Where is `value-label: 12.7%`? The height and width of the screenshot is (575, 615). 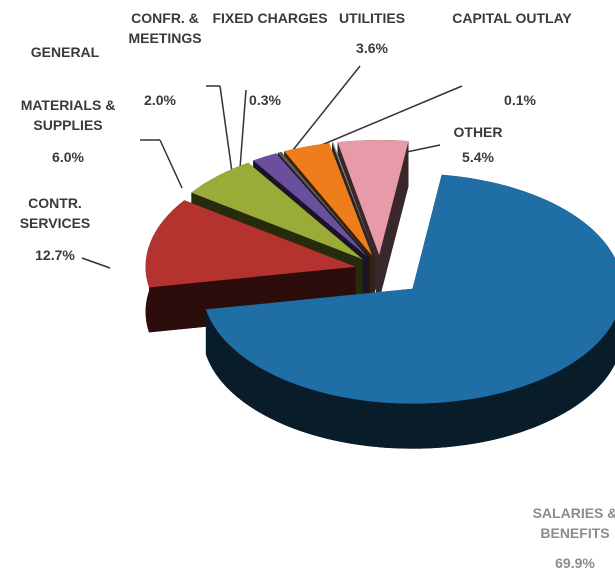 value-label: 12.7% is located at coordinates (55, 255).